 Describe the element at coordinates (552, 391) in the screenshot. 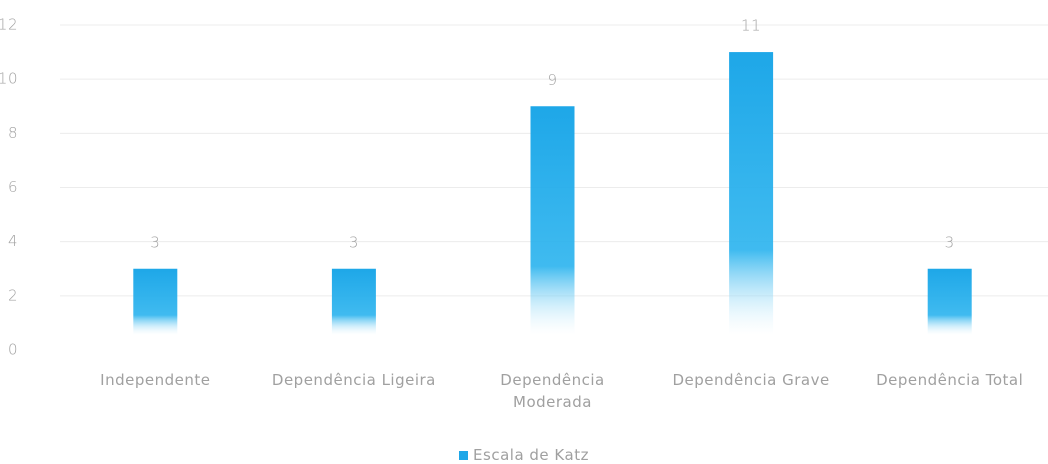

I see `x-tick-label: Dependência Moderada` at that location.